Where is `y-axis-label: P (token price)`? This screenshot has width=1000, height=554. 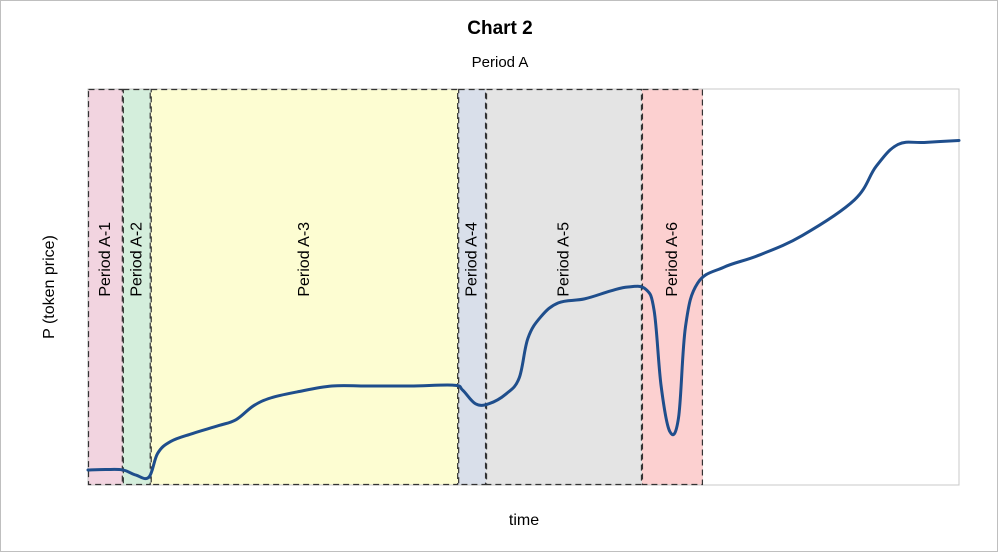 y-axis-label: P (token price) is located at coordinates (49, 287).